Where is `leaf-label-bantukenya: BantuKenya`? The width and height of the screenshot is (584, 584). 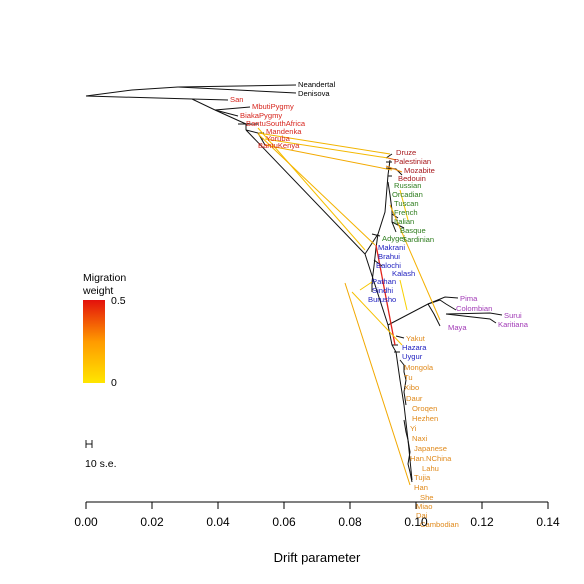 leaf-label-bantukenya: BantuKenya is located at coordinates (279, 145).